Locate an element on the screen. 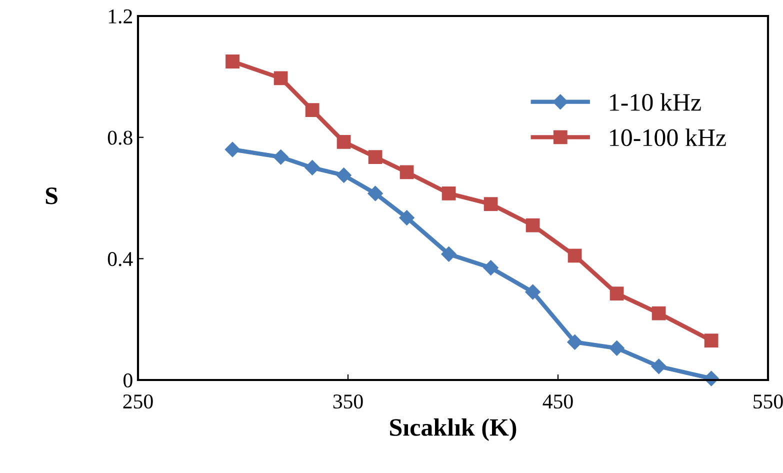  x-tick-label: 450 is located at coordinates (557, 401).